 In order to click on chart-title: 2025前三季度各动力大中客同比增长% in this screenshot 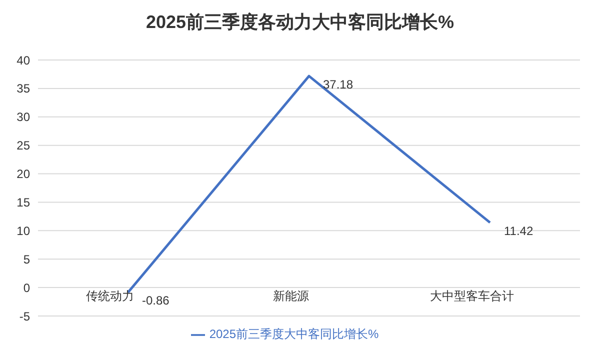, I will do `click(300, 22)`.